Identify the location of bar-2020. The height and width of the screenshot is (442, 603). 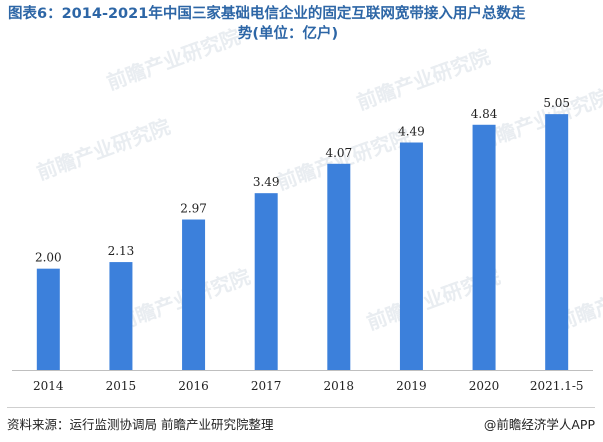
(484, 247).